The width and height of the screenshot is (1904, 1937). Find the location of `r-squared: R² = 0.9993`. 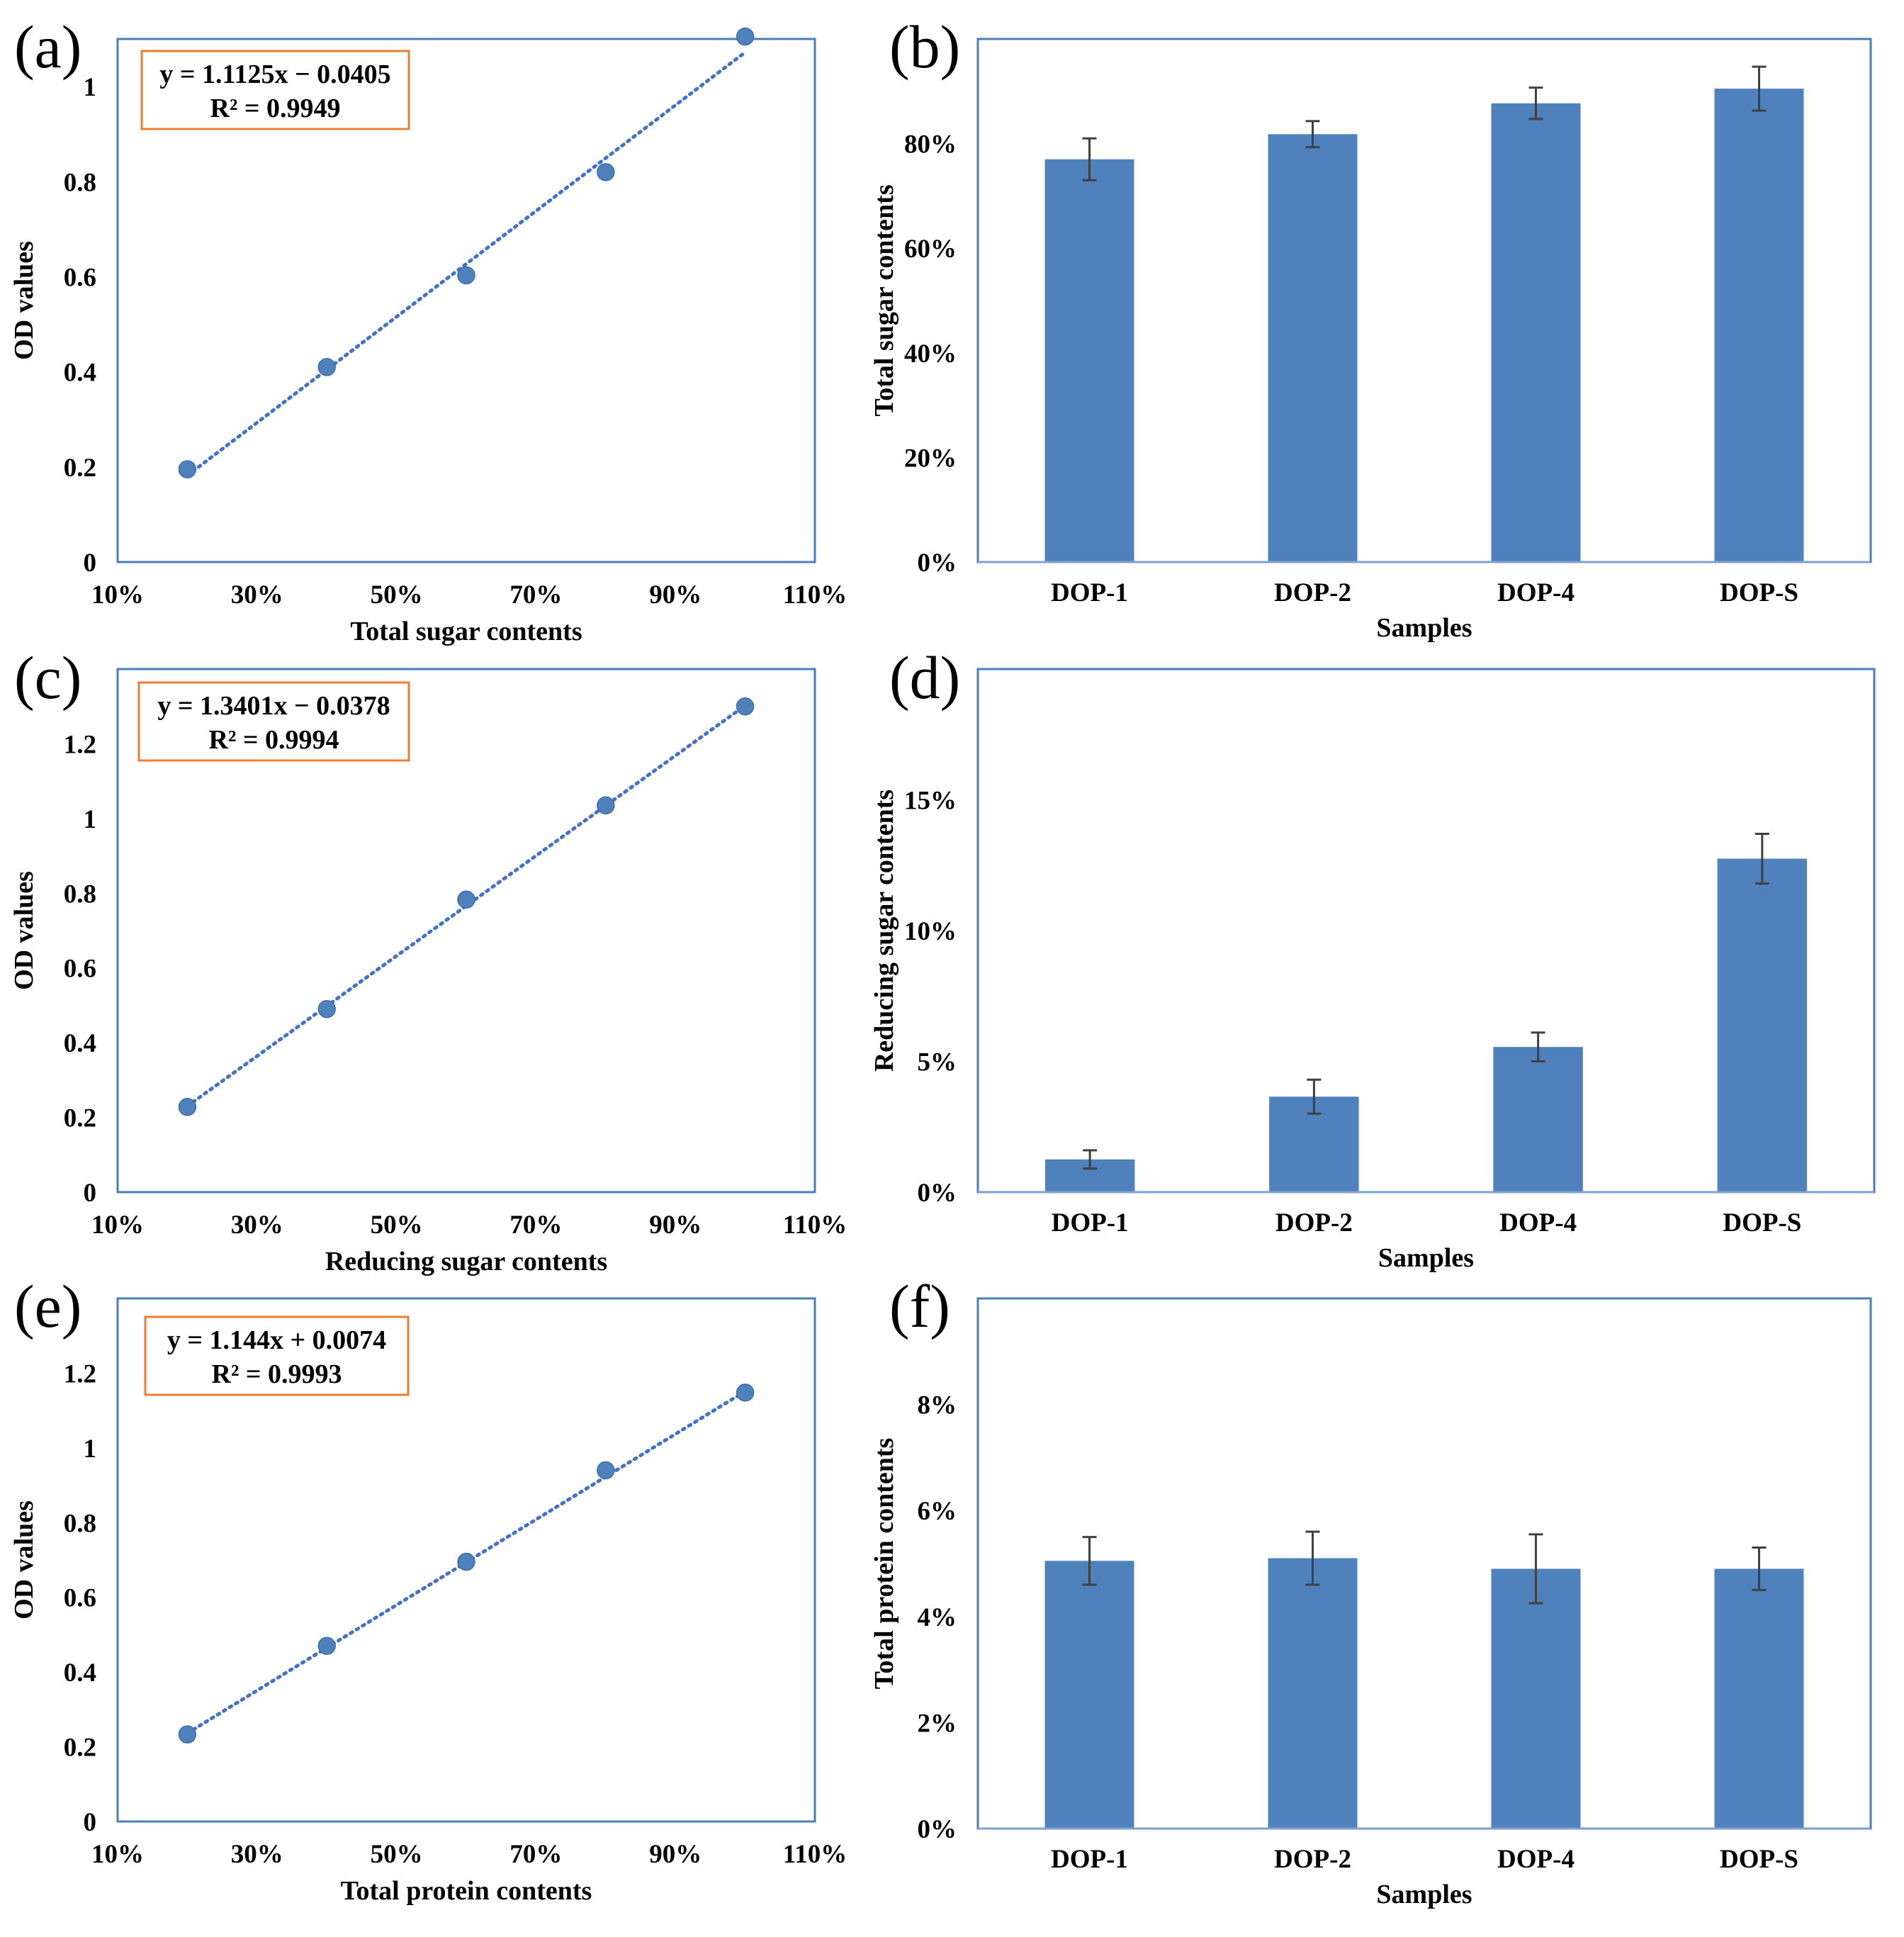

r-squared: R² = 0.9993 is located at coordinates (277, 1374).